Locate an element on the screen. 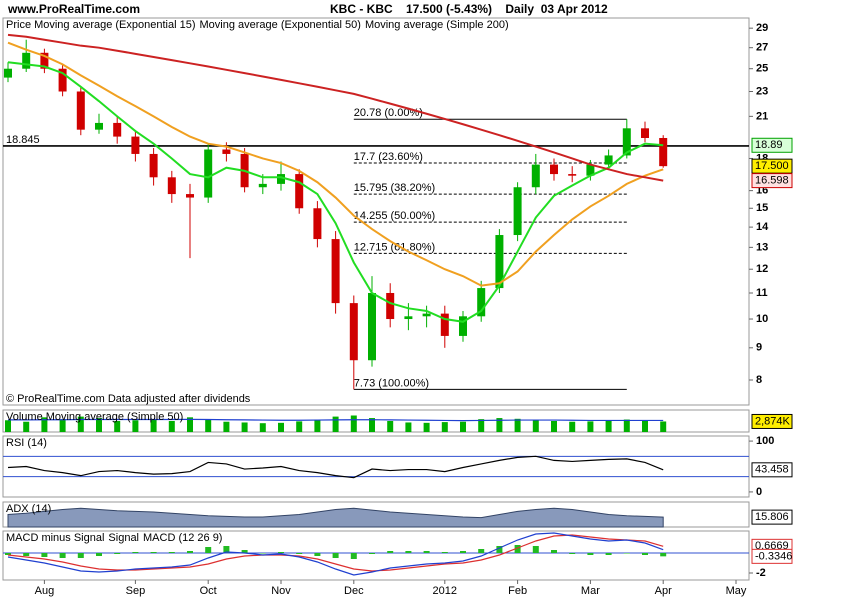  value-tag-label: 43.458 is located at coordinates (772, 470).